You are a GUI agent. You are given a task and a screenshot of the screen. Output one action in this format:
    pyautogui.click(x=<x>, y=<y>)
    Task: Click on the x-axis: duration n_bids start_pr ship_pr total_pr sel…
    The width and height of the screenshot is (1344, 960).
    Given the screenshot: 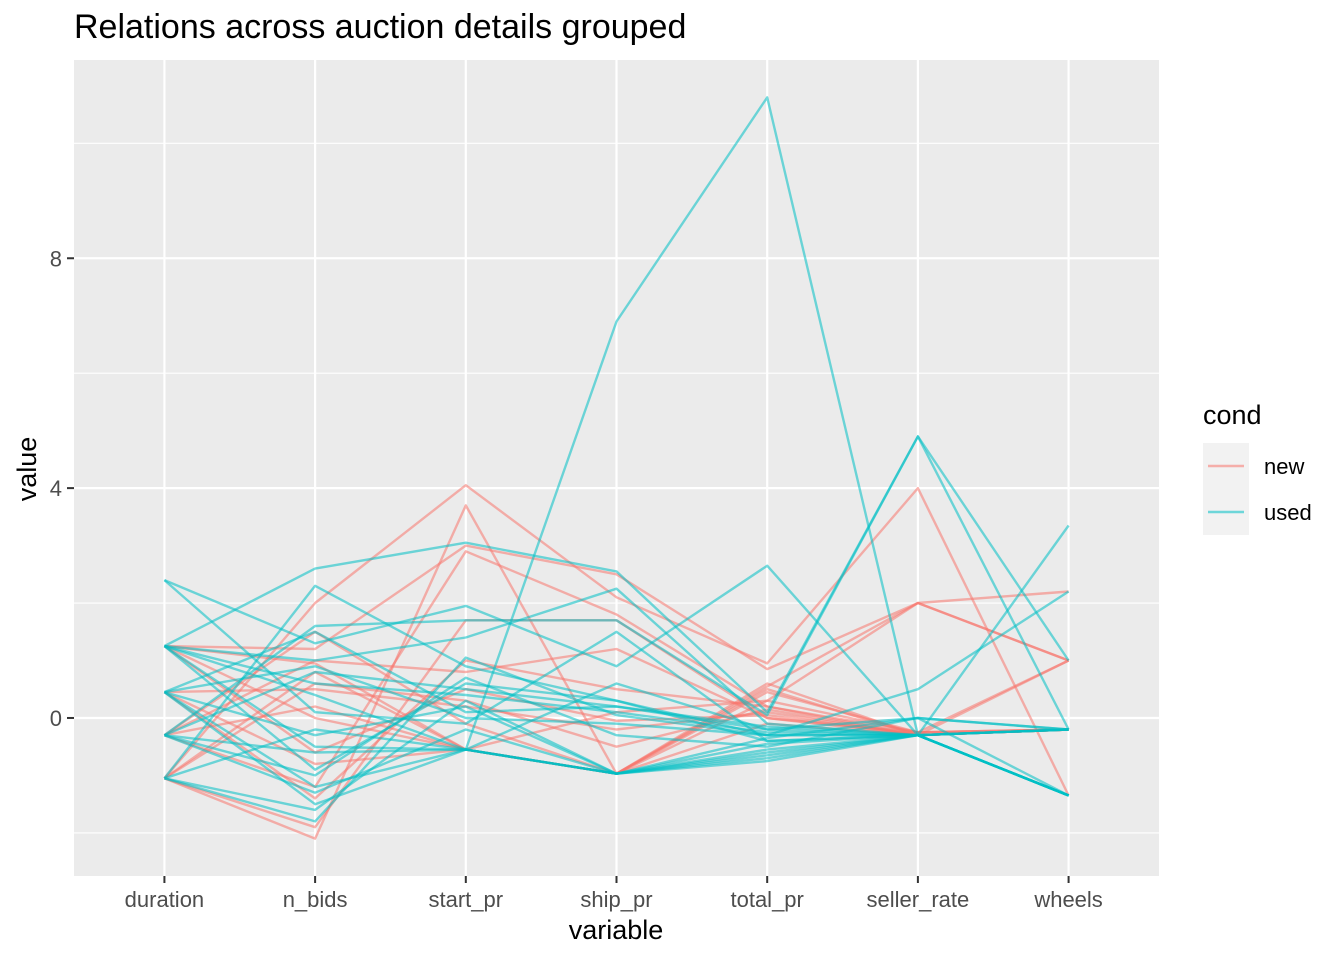 What is the action you would take?
    pyautogui.click(x=614, y=894)
    